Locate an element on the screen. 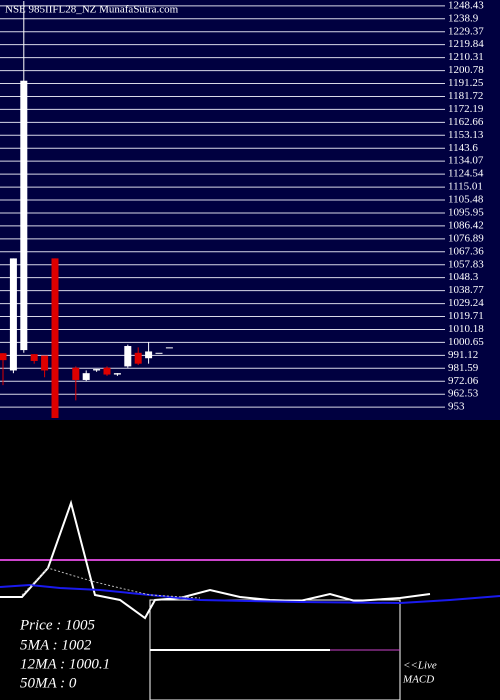  y-tick-label: 1038.77 is located at coordinates (466, 290).